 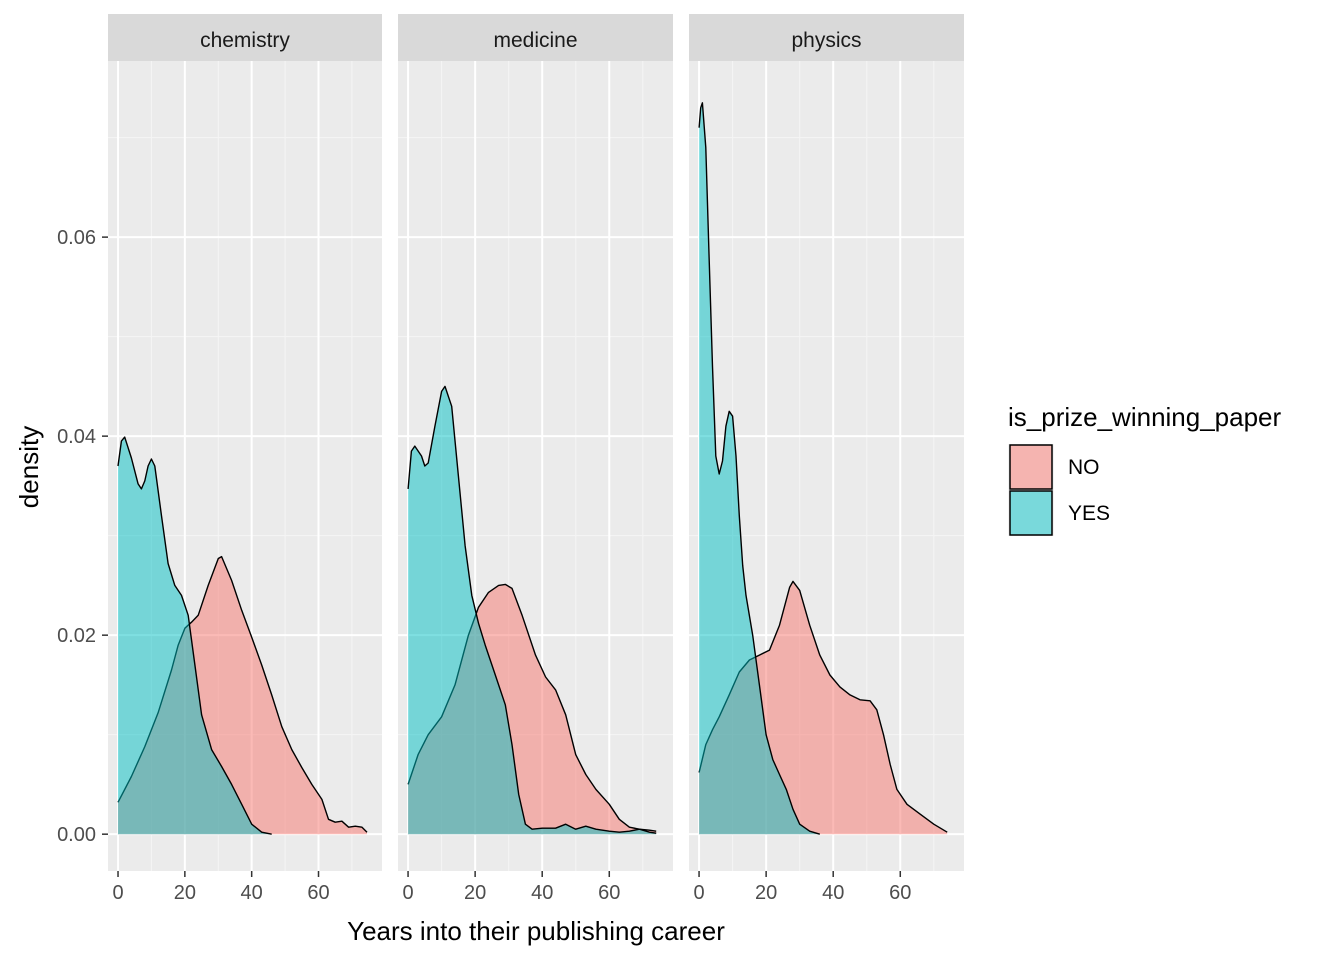 What do you see at coordinates (511, 887) in the screenshot?
I see `x-axes: 0 20 40 60 0 20 40 60 0 20 40 60` at bounding box center [511, 887].